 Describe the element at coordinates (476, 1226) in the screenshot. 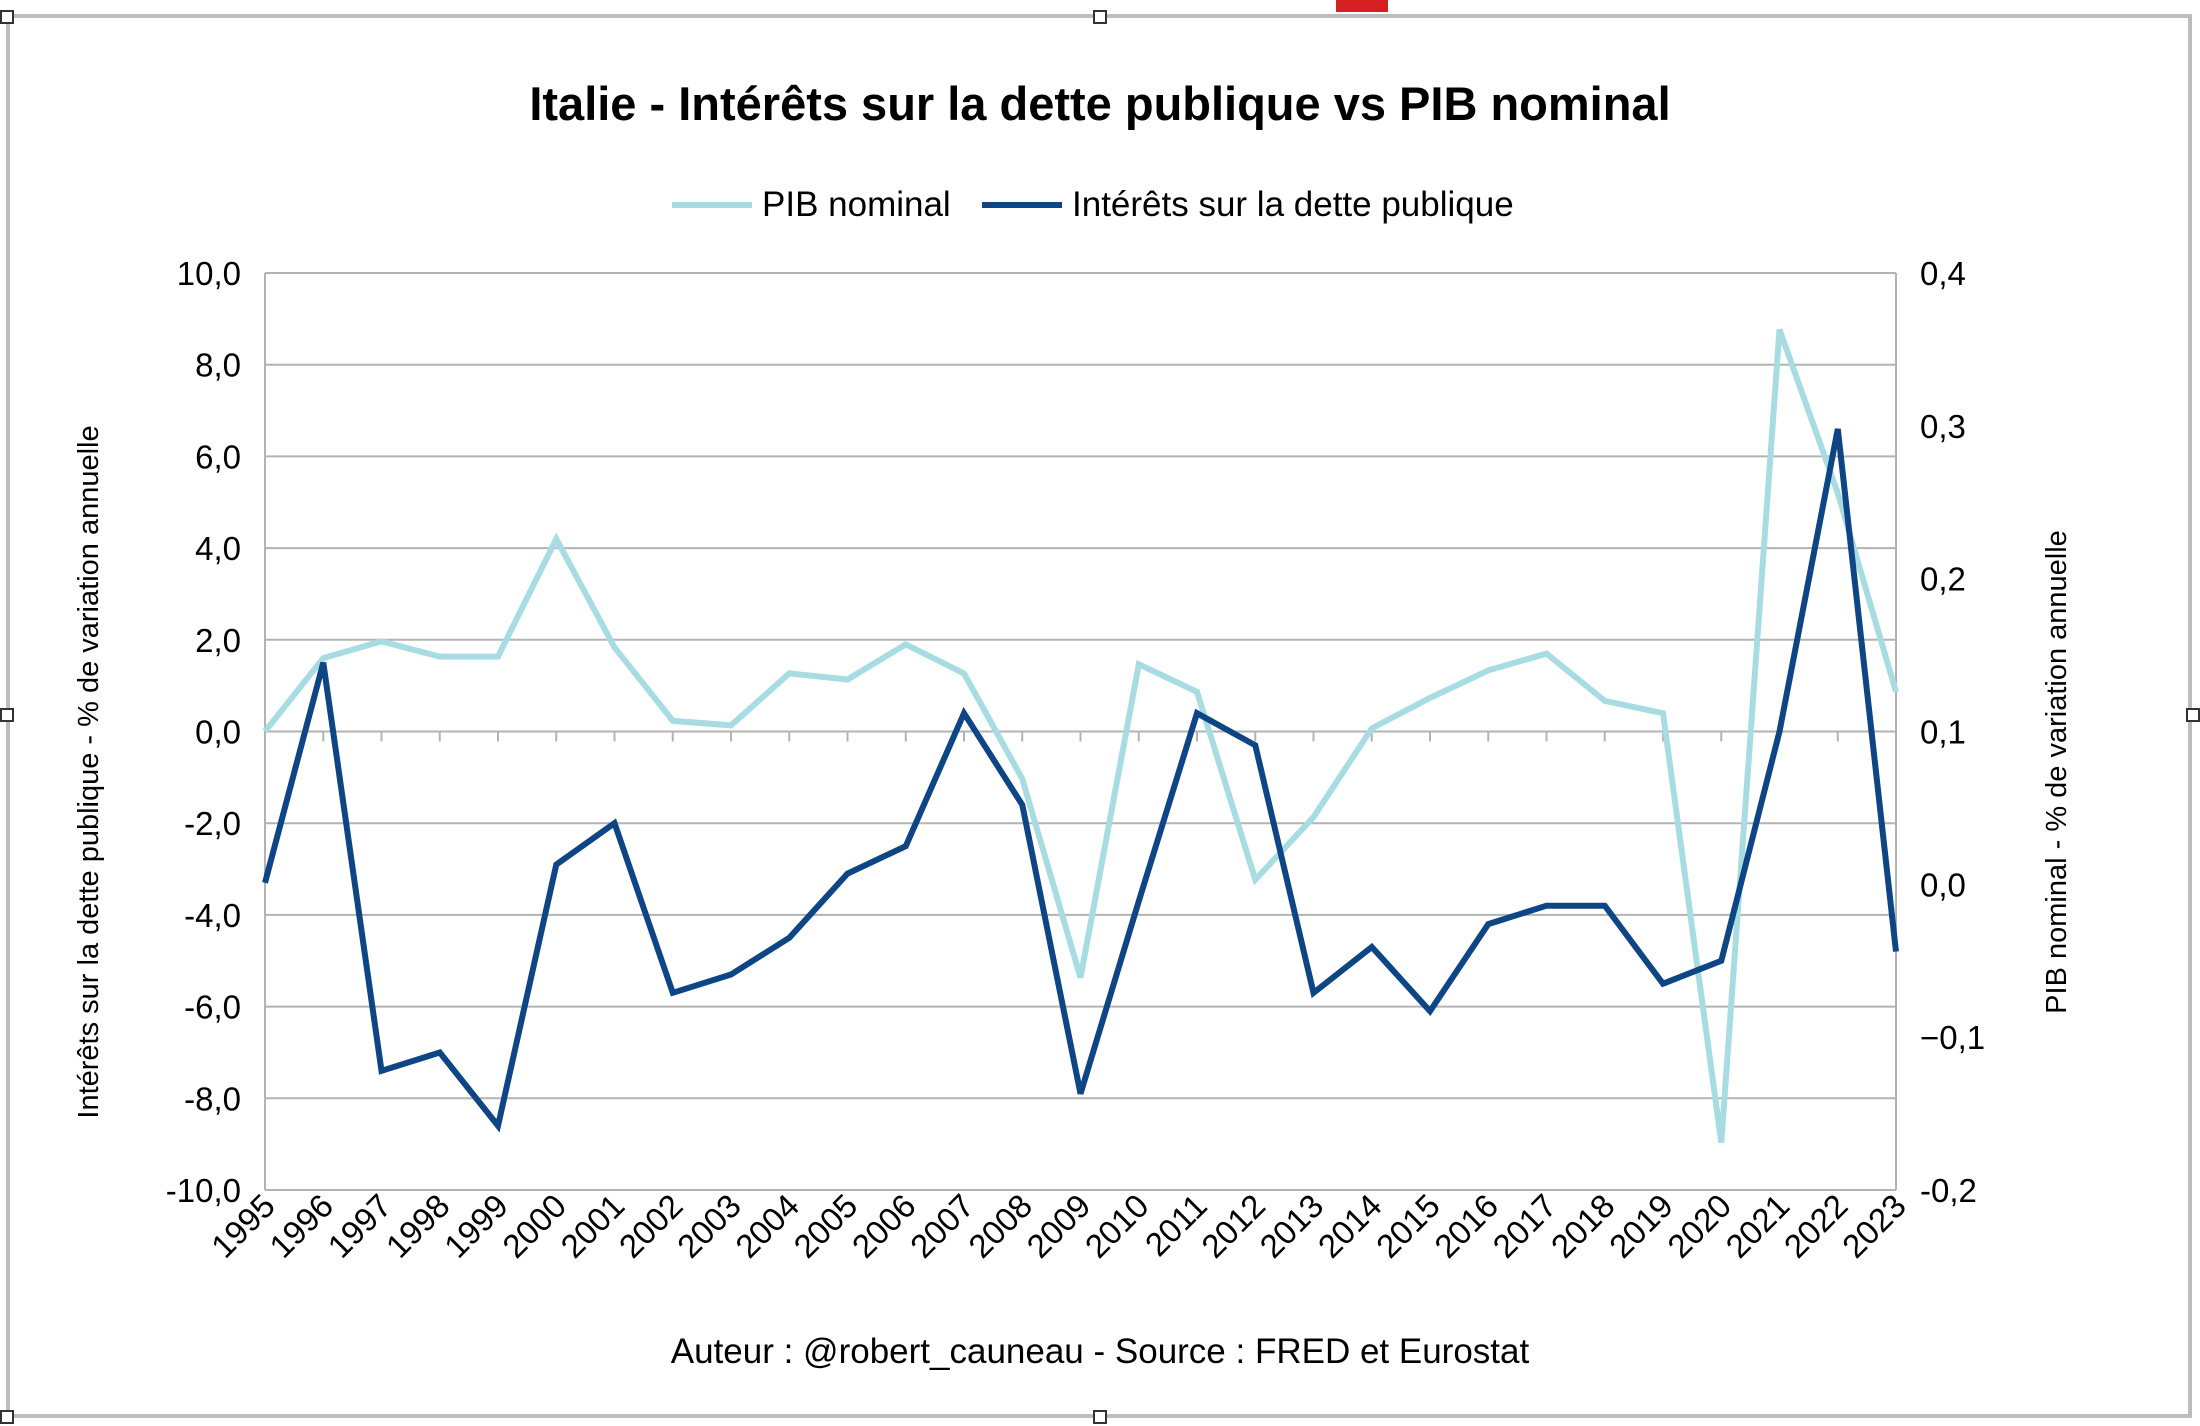

I see `x-tick-label: 1999` at that location.